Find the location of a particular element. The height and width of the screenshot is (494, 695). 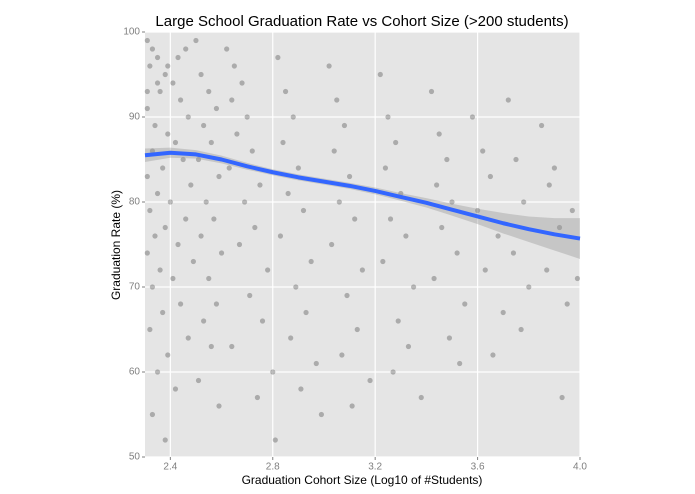

x-tick-label: 4.0 is located at coordinates (580, 467).